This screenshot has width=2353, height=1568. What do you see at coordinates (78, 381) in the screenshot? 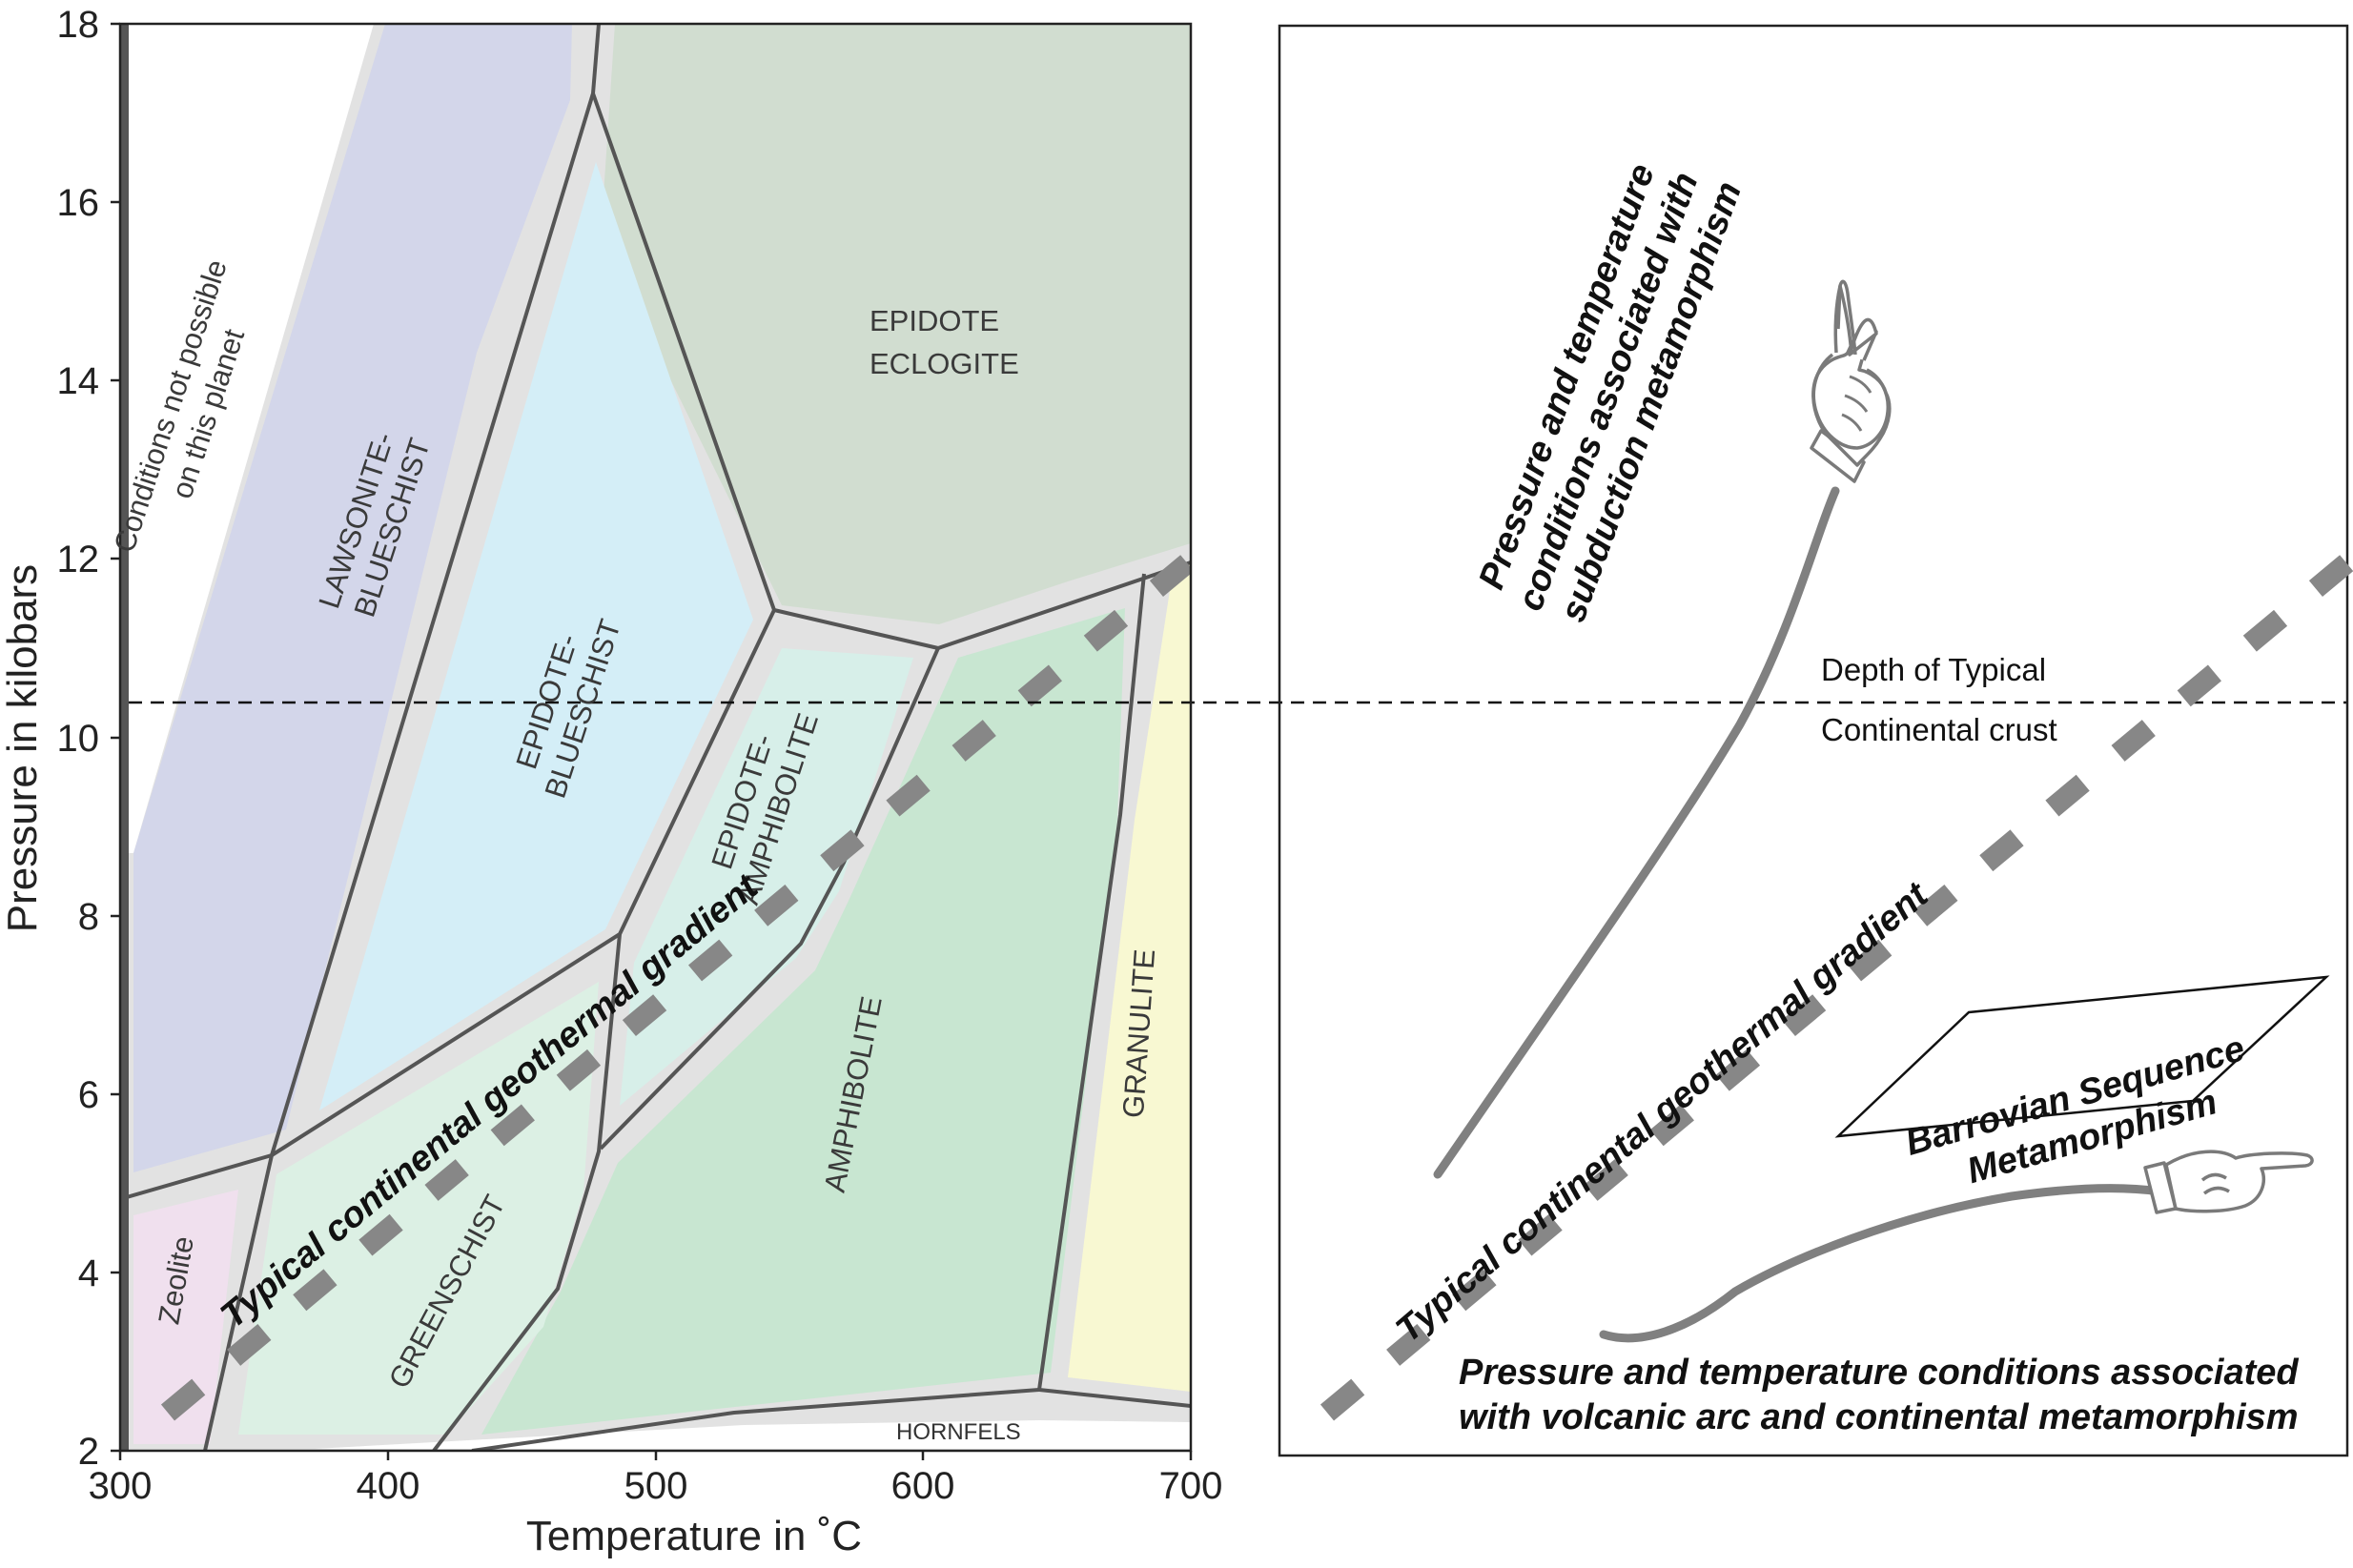
I see `y-tick-label: 14` at bounding box center [78, 381].